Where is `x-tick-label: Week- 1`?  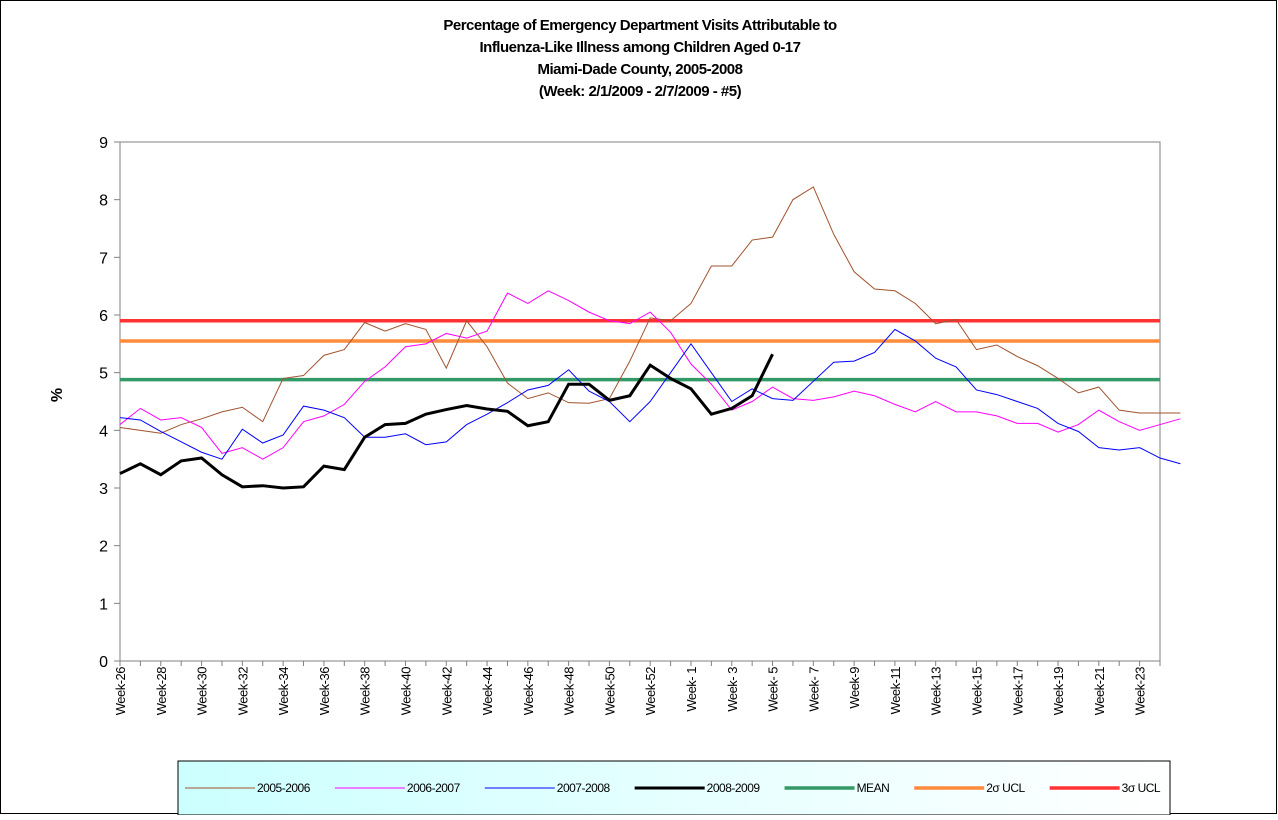
x-tick-label: Week- 1 is located at coordinates (691, 689).